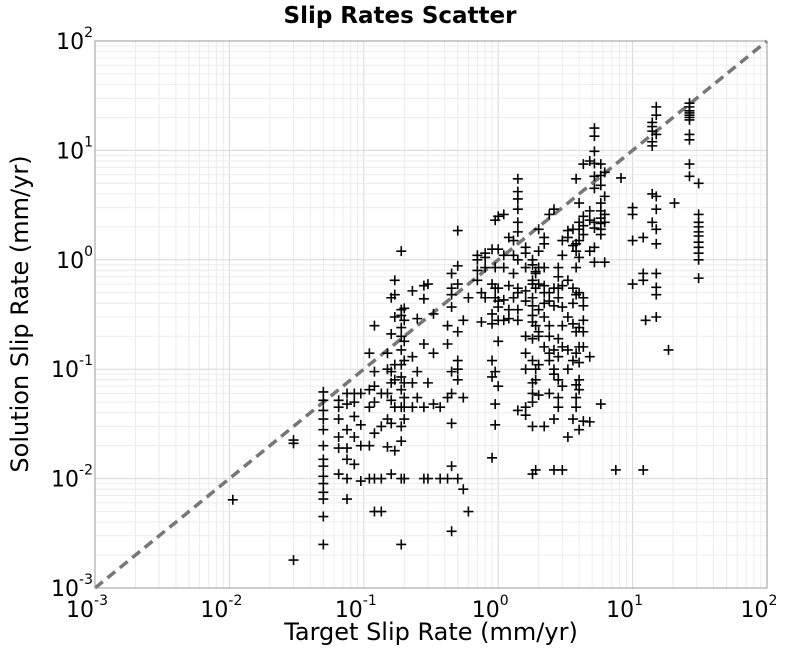 The height and width of the screenshot is (650, 800). Describe the element at coordinates (401, 16) in the screenshot. I see `chart-title: Slip Rates Scatter` at that location.